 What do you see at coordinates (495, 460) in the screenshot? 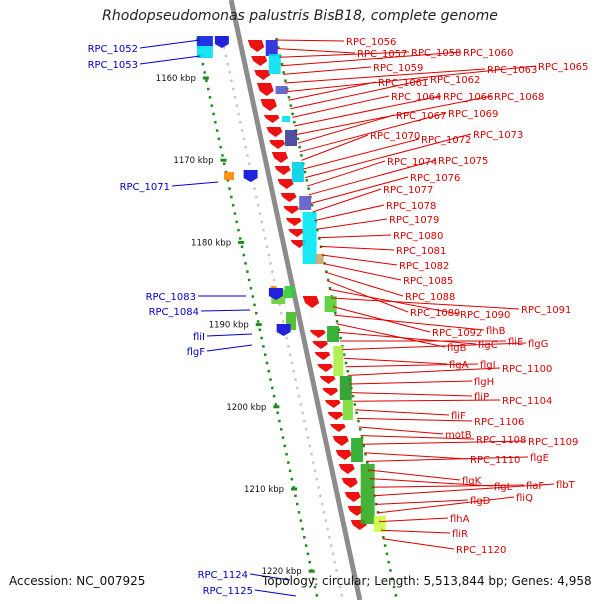
I see `gene-label: RPC_1110` at bounding box center [495, 460].